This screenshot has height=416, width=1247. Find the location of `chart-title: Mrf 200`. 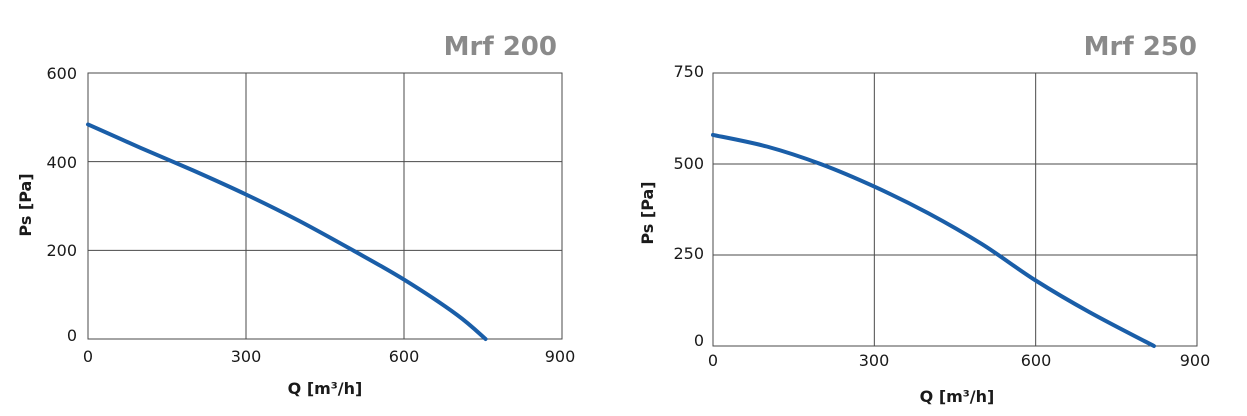

chart-title: Mrf 200 is located at coordinates (500, 47).